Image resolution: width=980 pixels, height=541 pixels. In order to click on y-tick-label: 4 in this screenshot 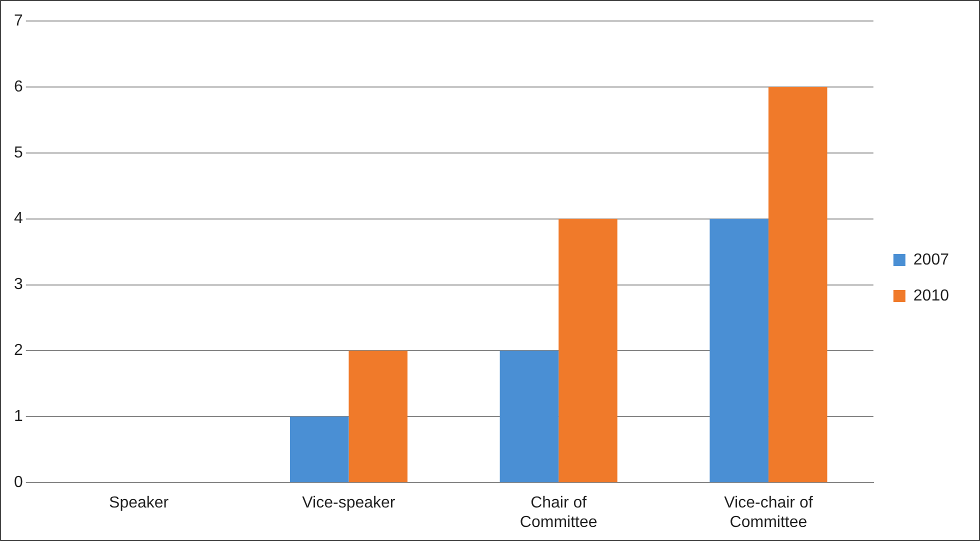, I will do `click(18, 219)`.